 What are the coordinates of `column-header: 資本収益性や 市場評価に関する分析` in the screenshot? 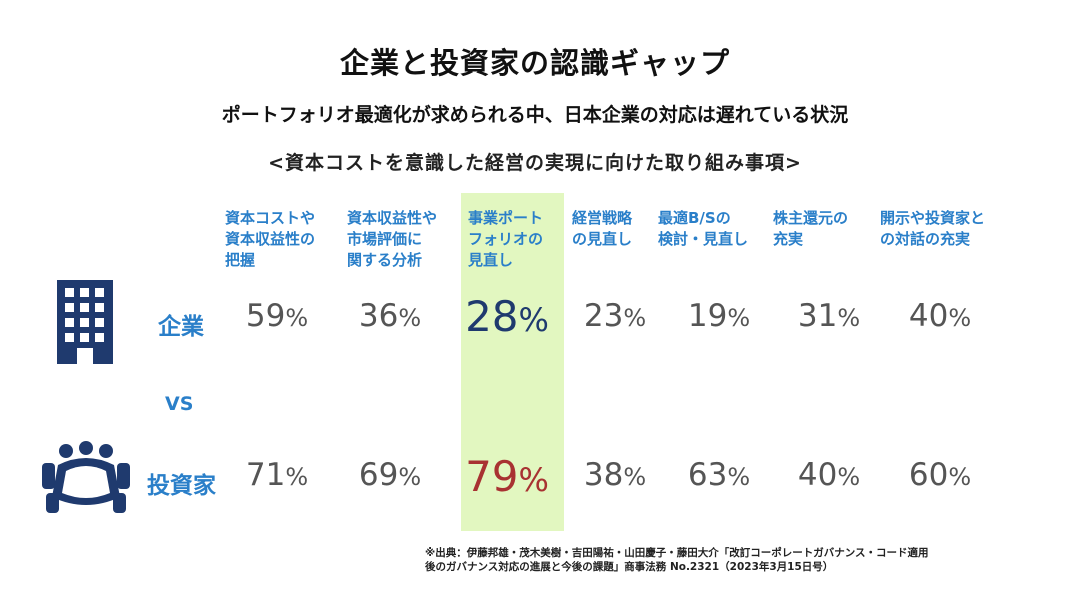 It's located at (392, 239).